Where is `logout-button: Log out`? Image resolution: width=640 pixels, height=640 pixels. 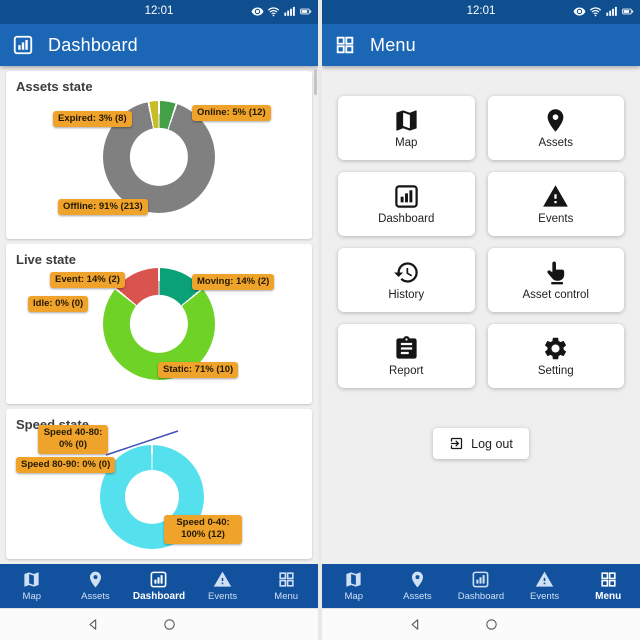 logout-button: Log out is located at coordinates (481, 443).